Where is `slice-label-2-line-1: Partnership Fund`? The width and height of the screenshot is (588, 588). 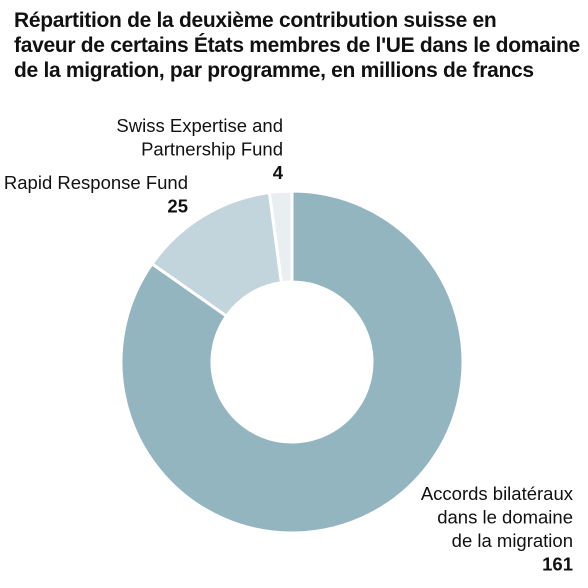 slice-label-2-line-1: Partnership Fund is located at coordinates (212, 149).